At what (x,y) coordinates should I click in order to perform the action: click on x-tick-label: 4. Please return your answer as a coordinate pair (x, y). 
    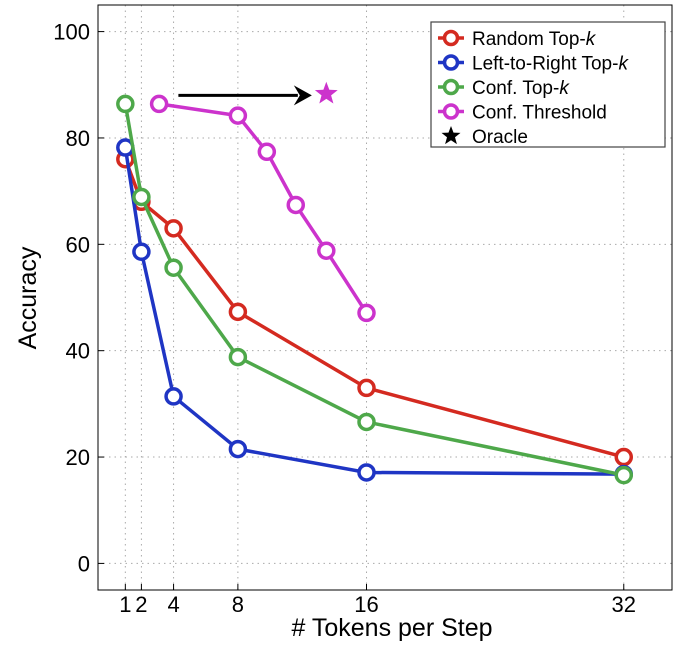
    Looking at the image, I should click on (173, 604).